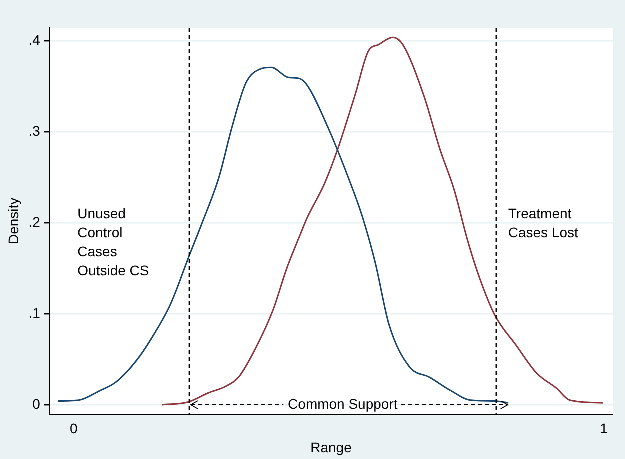 The height and width of the screenshot is (459, 625). I want to click on annotation: Unused Control Cases Outside CS, so click(114, 241).